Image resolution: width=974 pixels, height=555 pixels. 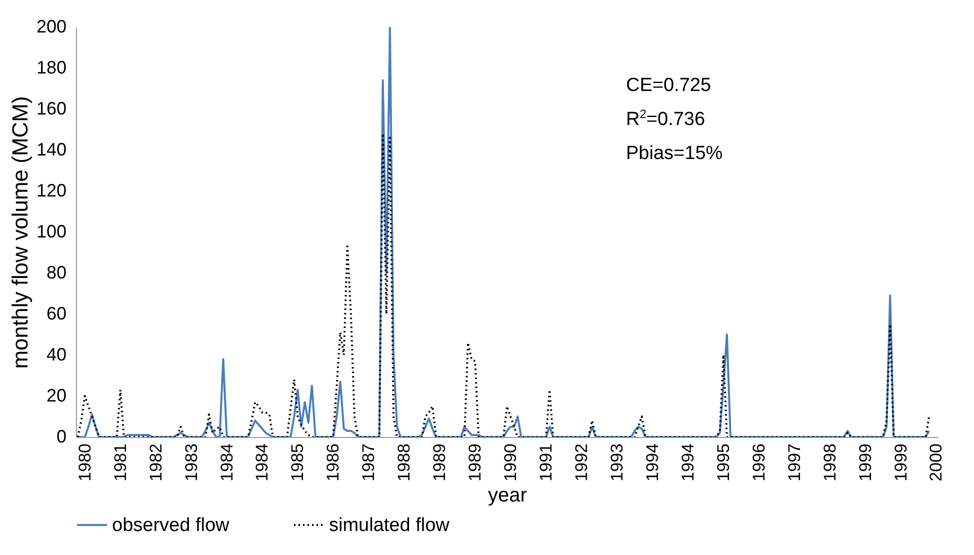 What do you see at coordinates (120, 463) in the screenshot?
I see `x-tick-label: 1981` at bounding box center [120, 463].